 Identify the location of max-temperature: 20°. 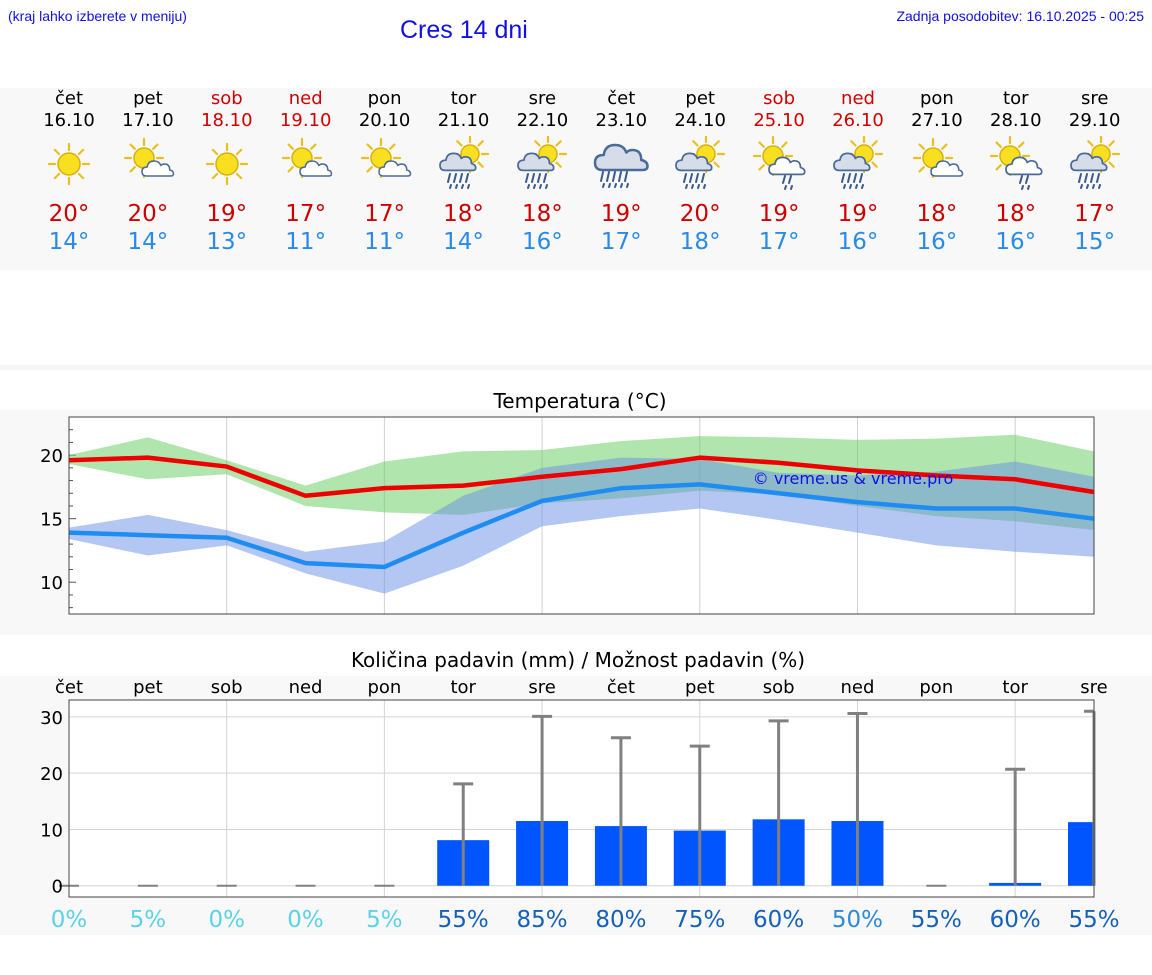
(700, 214).